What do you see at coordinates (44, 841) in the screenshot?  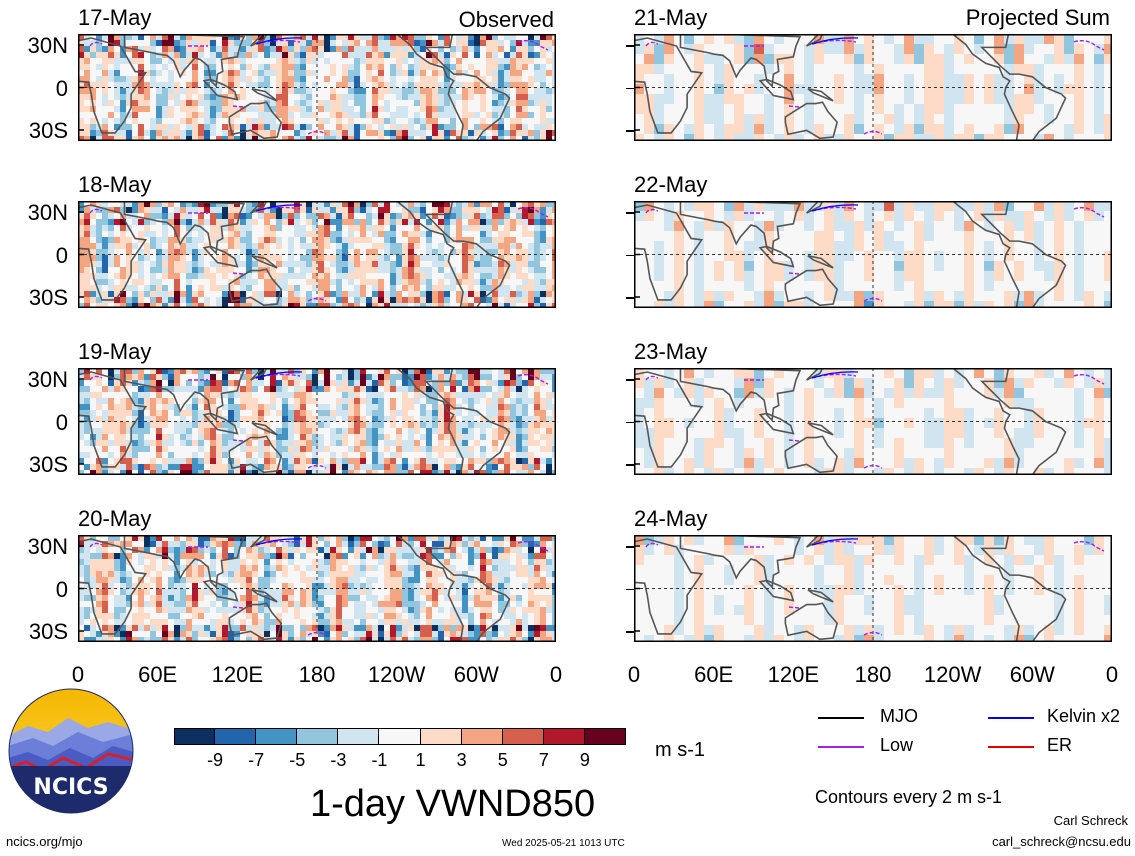 I see `footer-url: ncics.org/mjo` at bounding box center [44, 841].